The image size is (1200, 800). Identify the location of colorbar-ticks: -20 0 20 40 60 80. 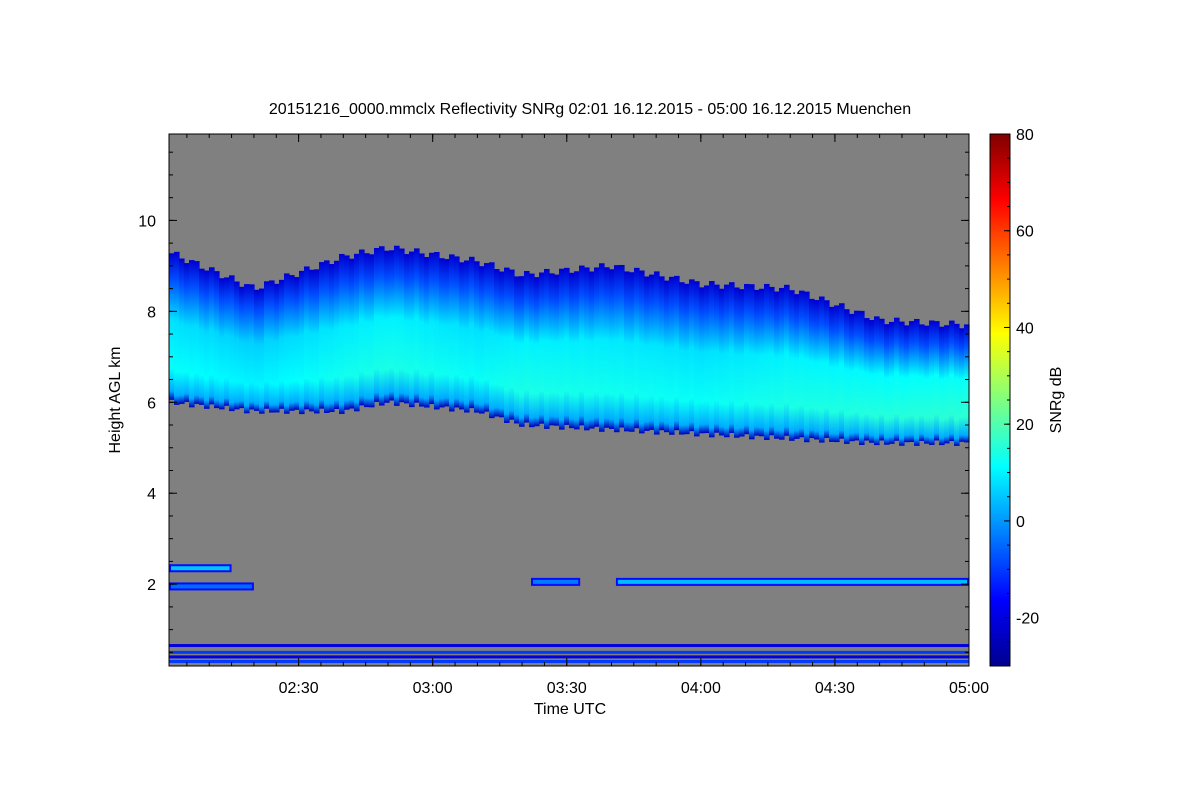
(1021, 397).